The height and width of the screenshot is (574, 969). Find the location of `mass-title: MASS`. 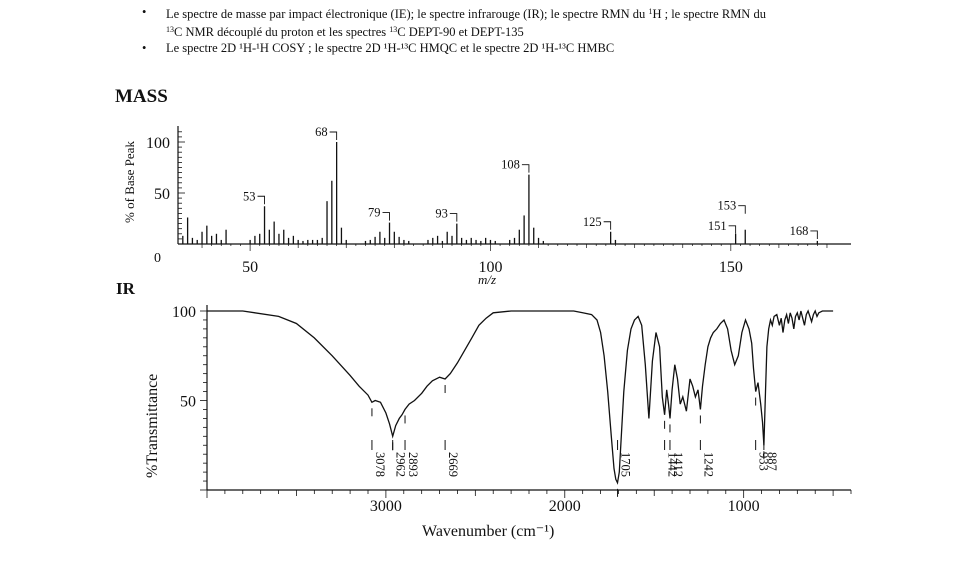

mass-title: MASS is located at coordinates (141, 96).